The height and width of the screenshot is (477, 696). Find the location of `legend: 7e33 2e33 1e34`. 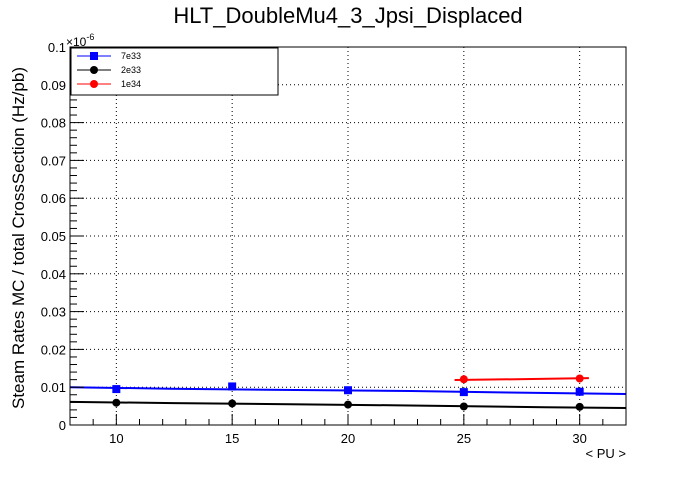

legend: 7e33 2e33 1e34 is located at coordinates (174, 71).